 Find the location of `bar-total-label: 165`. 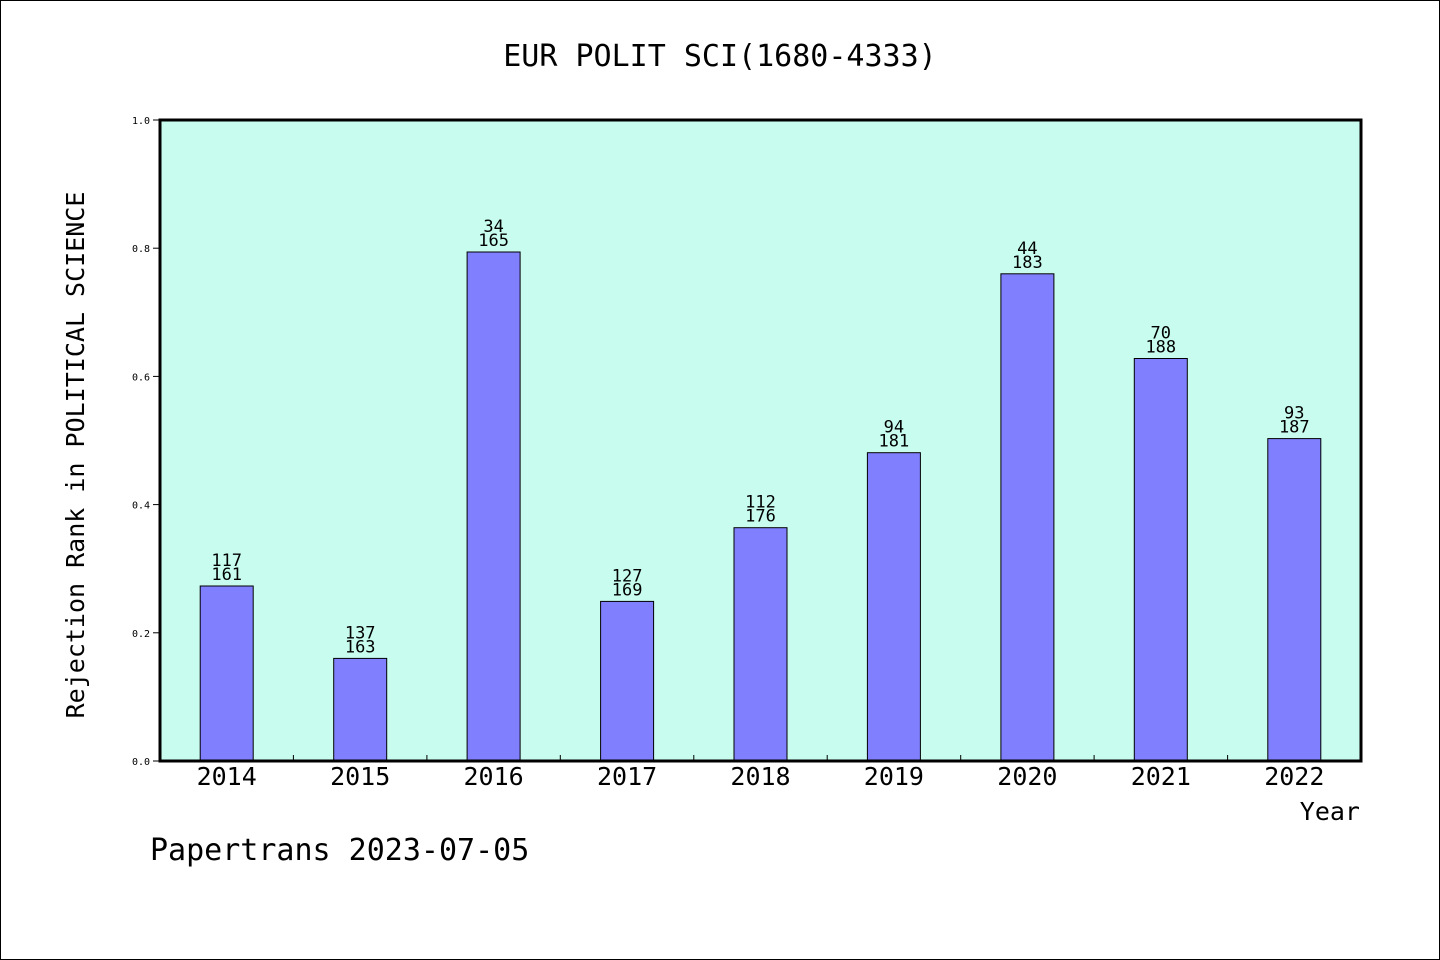

bar-total-label: 165 is located at coordinates (493, 241).